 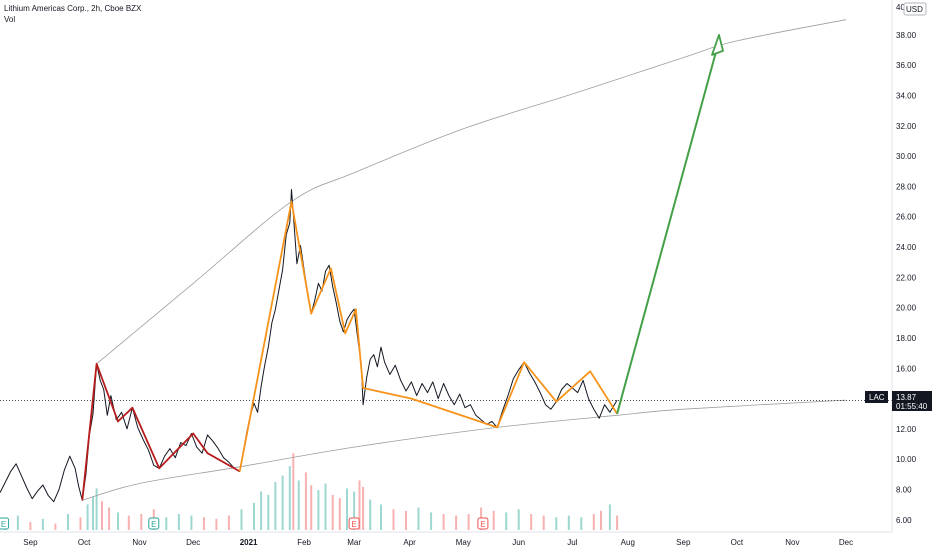 What do you see at coordinates (906, 96) in the screenshot?
I see `price-tick-label: 34.00` at bounding box center [906, 96].